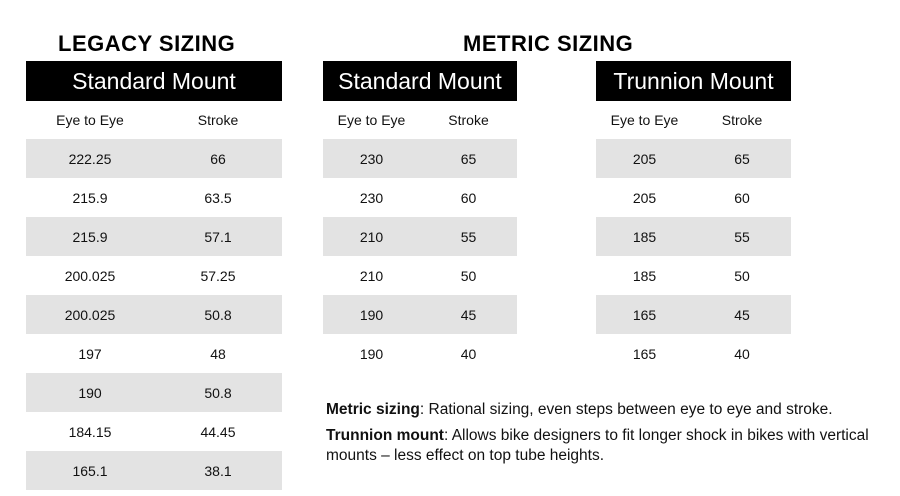 The height and width of the screenshot is (496, 900). What do you see at coordinates (218, 275) in the screenshot?
I see `stroke-cell: 57.25` at bounding box center [218, 275].